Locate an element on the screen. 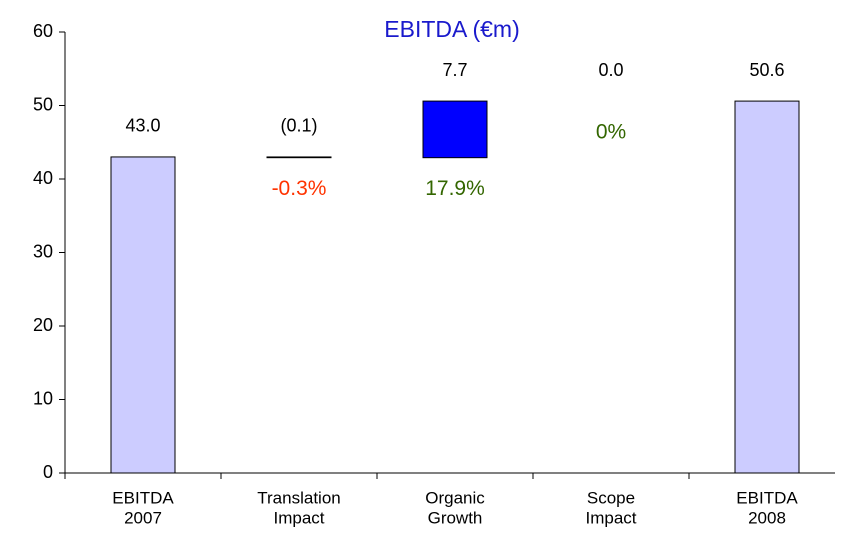  x-tick-label: Organic is located at coordinates (455, 497).